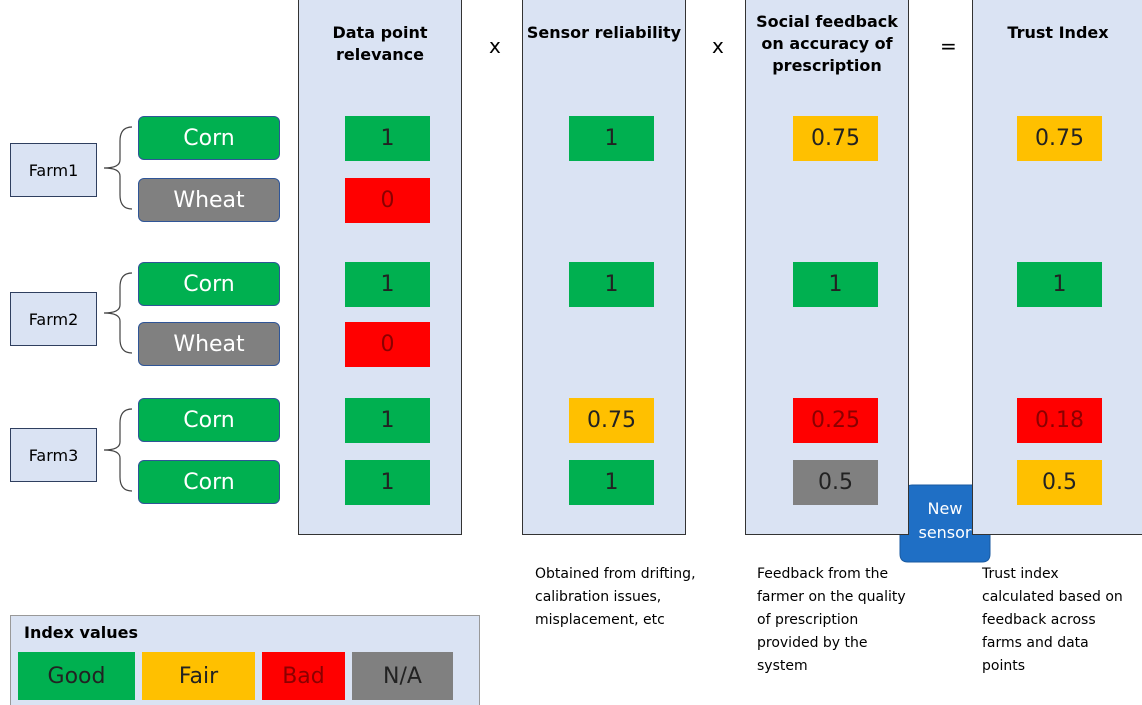 The image size is (1142, 705). I want to click on operator: =, so click(948, 46).